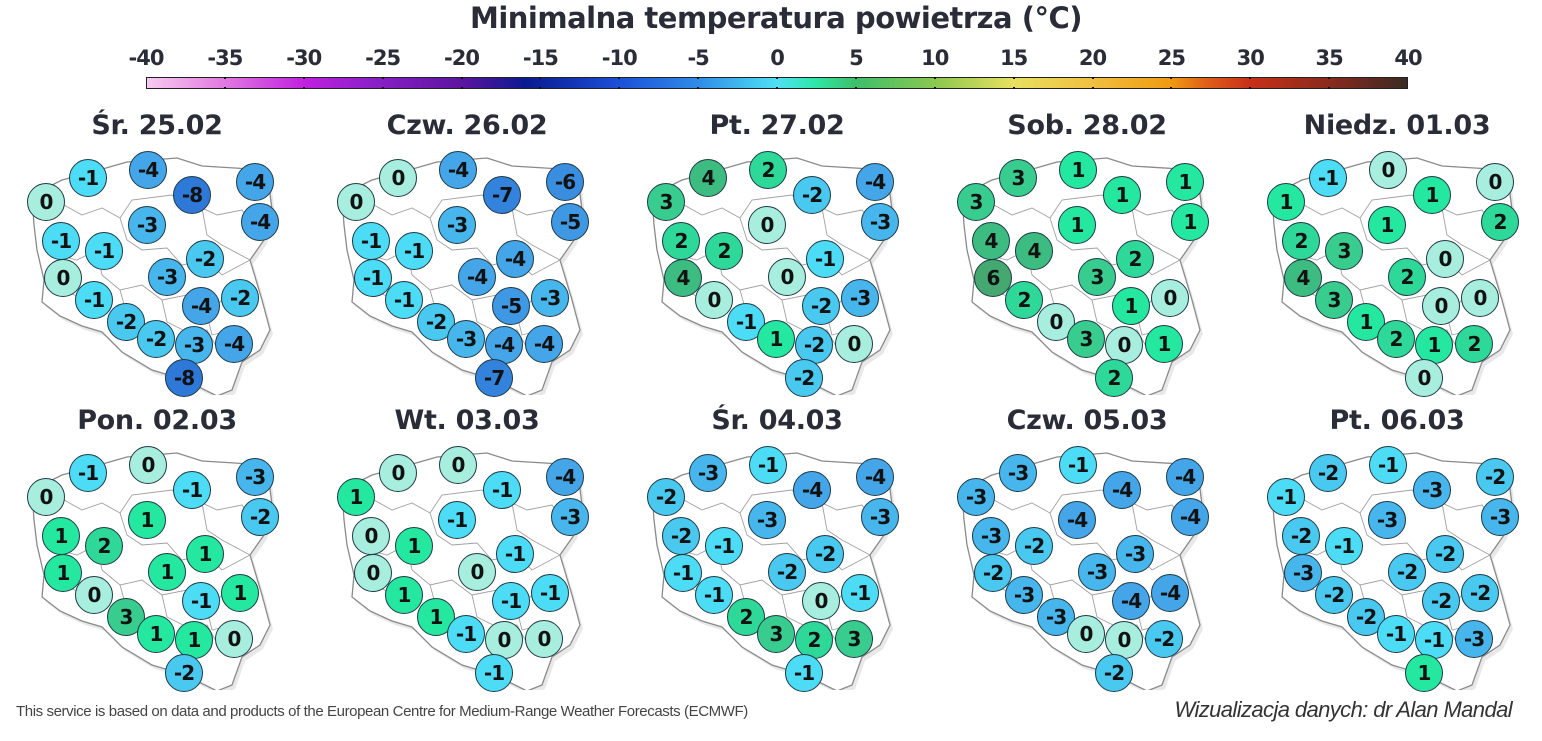 Image resolution: width=1542 pixels, height=741 pixels. Describe the element at coordinates (146, 58) in the screenshot. I see `colorbar-tick-label: -40` at that location.